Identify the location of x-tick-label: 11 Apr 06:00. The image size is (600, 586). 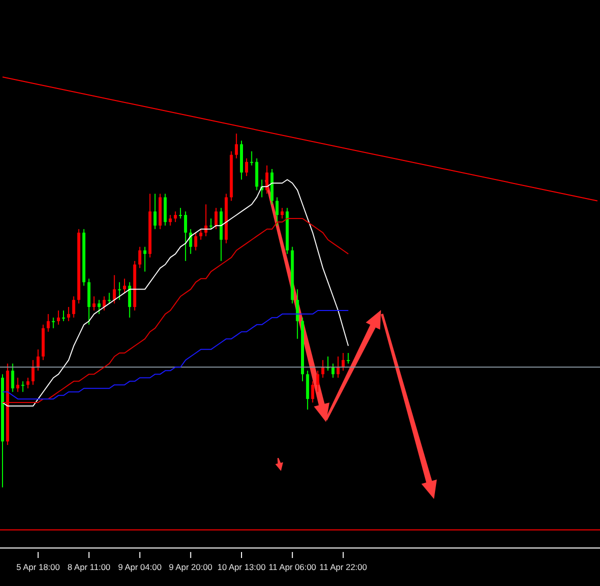
(292, 567).